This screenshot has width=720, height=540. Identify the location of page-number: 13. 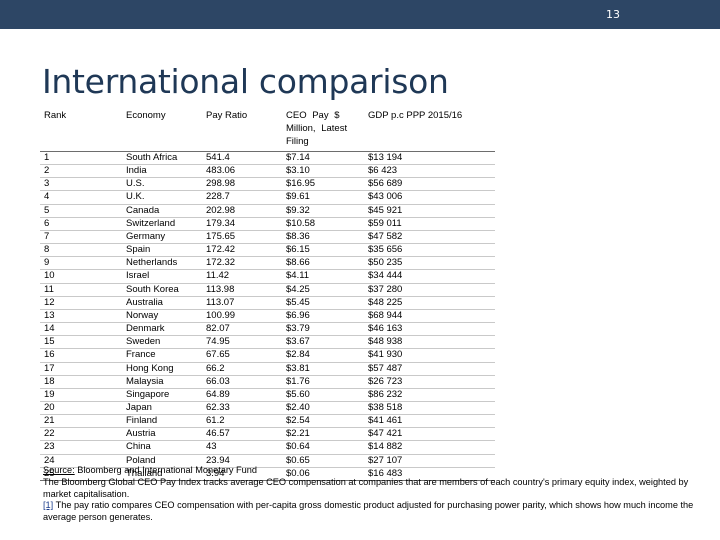
(613, 14).